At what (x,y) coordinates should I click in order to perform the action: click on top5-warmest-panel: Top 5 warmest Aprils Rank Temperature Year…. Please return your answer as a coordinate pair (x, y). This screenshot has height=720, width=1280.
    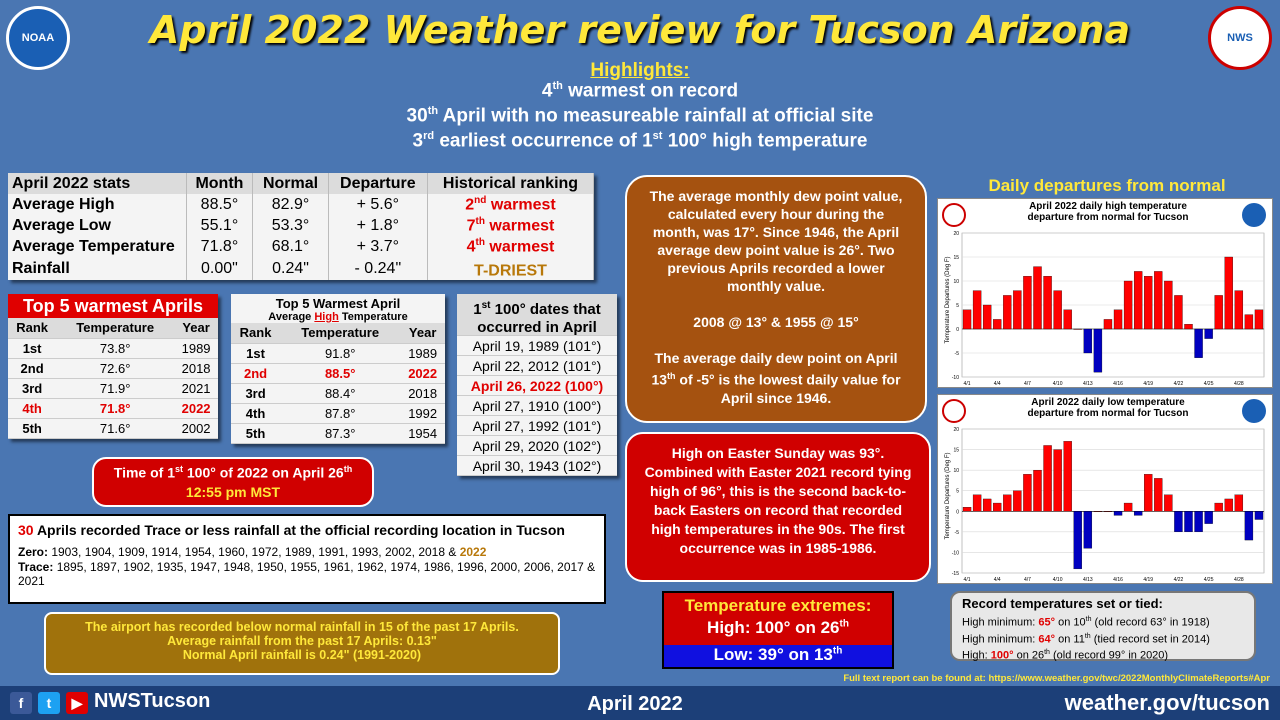
    Looking at the image, I should click on (113, 366).